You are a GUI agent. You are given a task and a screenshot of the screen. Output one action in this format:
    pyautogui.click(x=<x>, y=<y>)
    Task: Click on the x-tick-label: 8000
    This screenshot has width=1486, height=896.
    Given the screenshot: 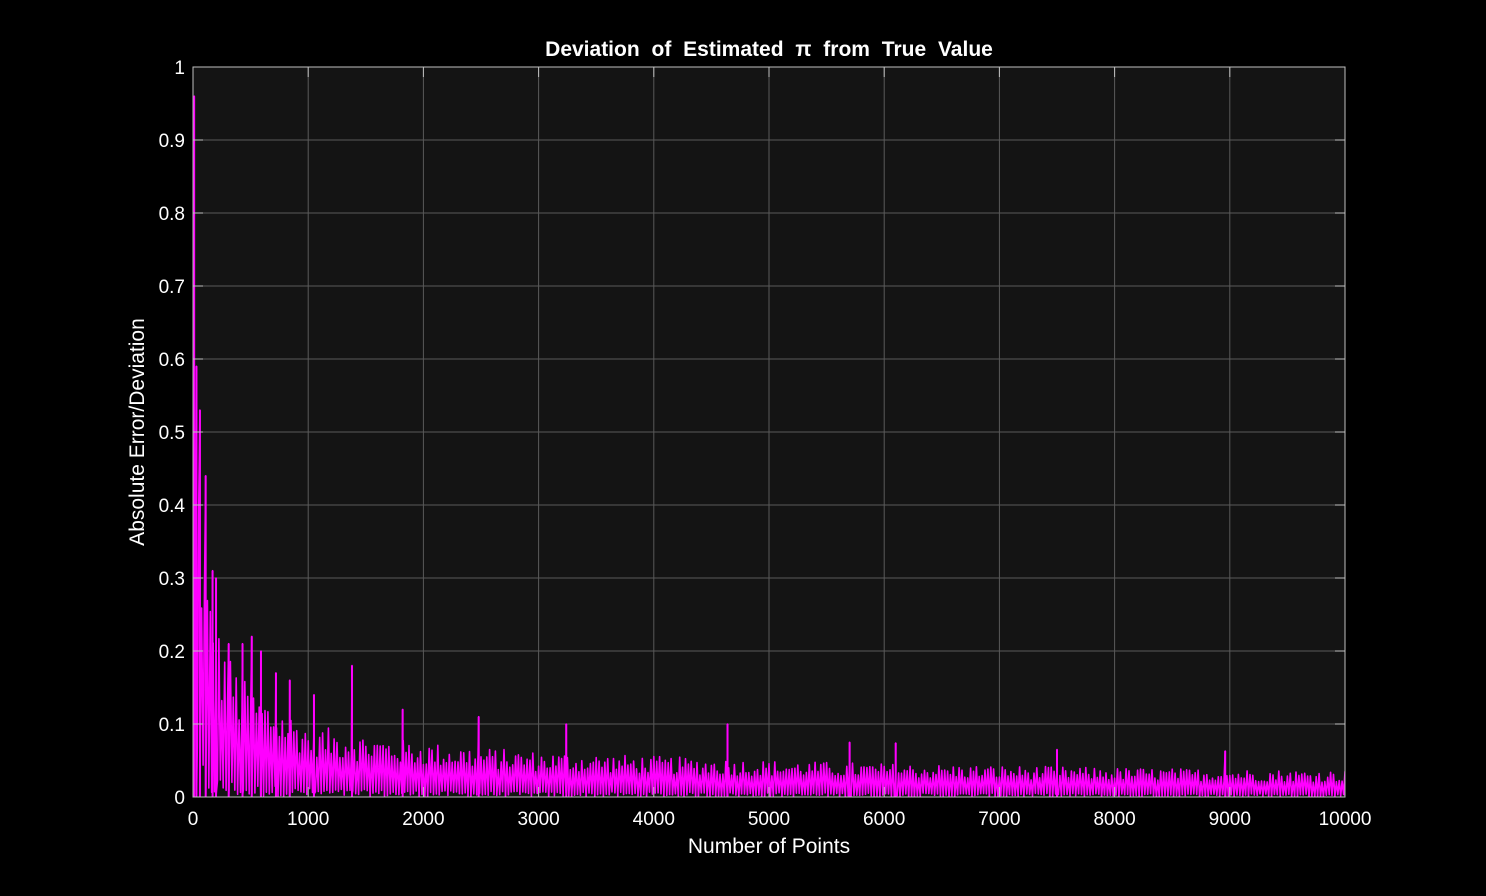 What is the action you would take?
    pyautogui.click(x=1114, y=819)
    